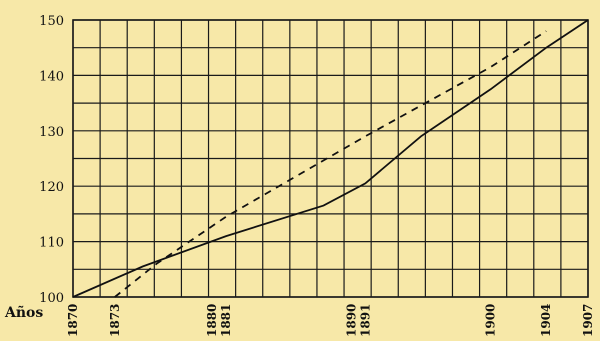 Image resolution: width=600 pixels, height=341 pixels. I want to click on y-tick-label: 110, so click(51, 243).